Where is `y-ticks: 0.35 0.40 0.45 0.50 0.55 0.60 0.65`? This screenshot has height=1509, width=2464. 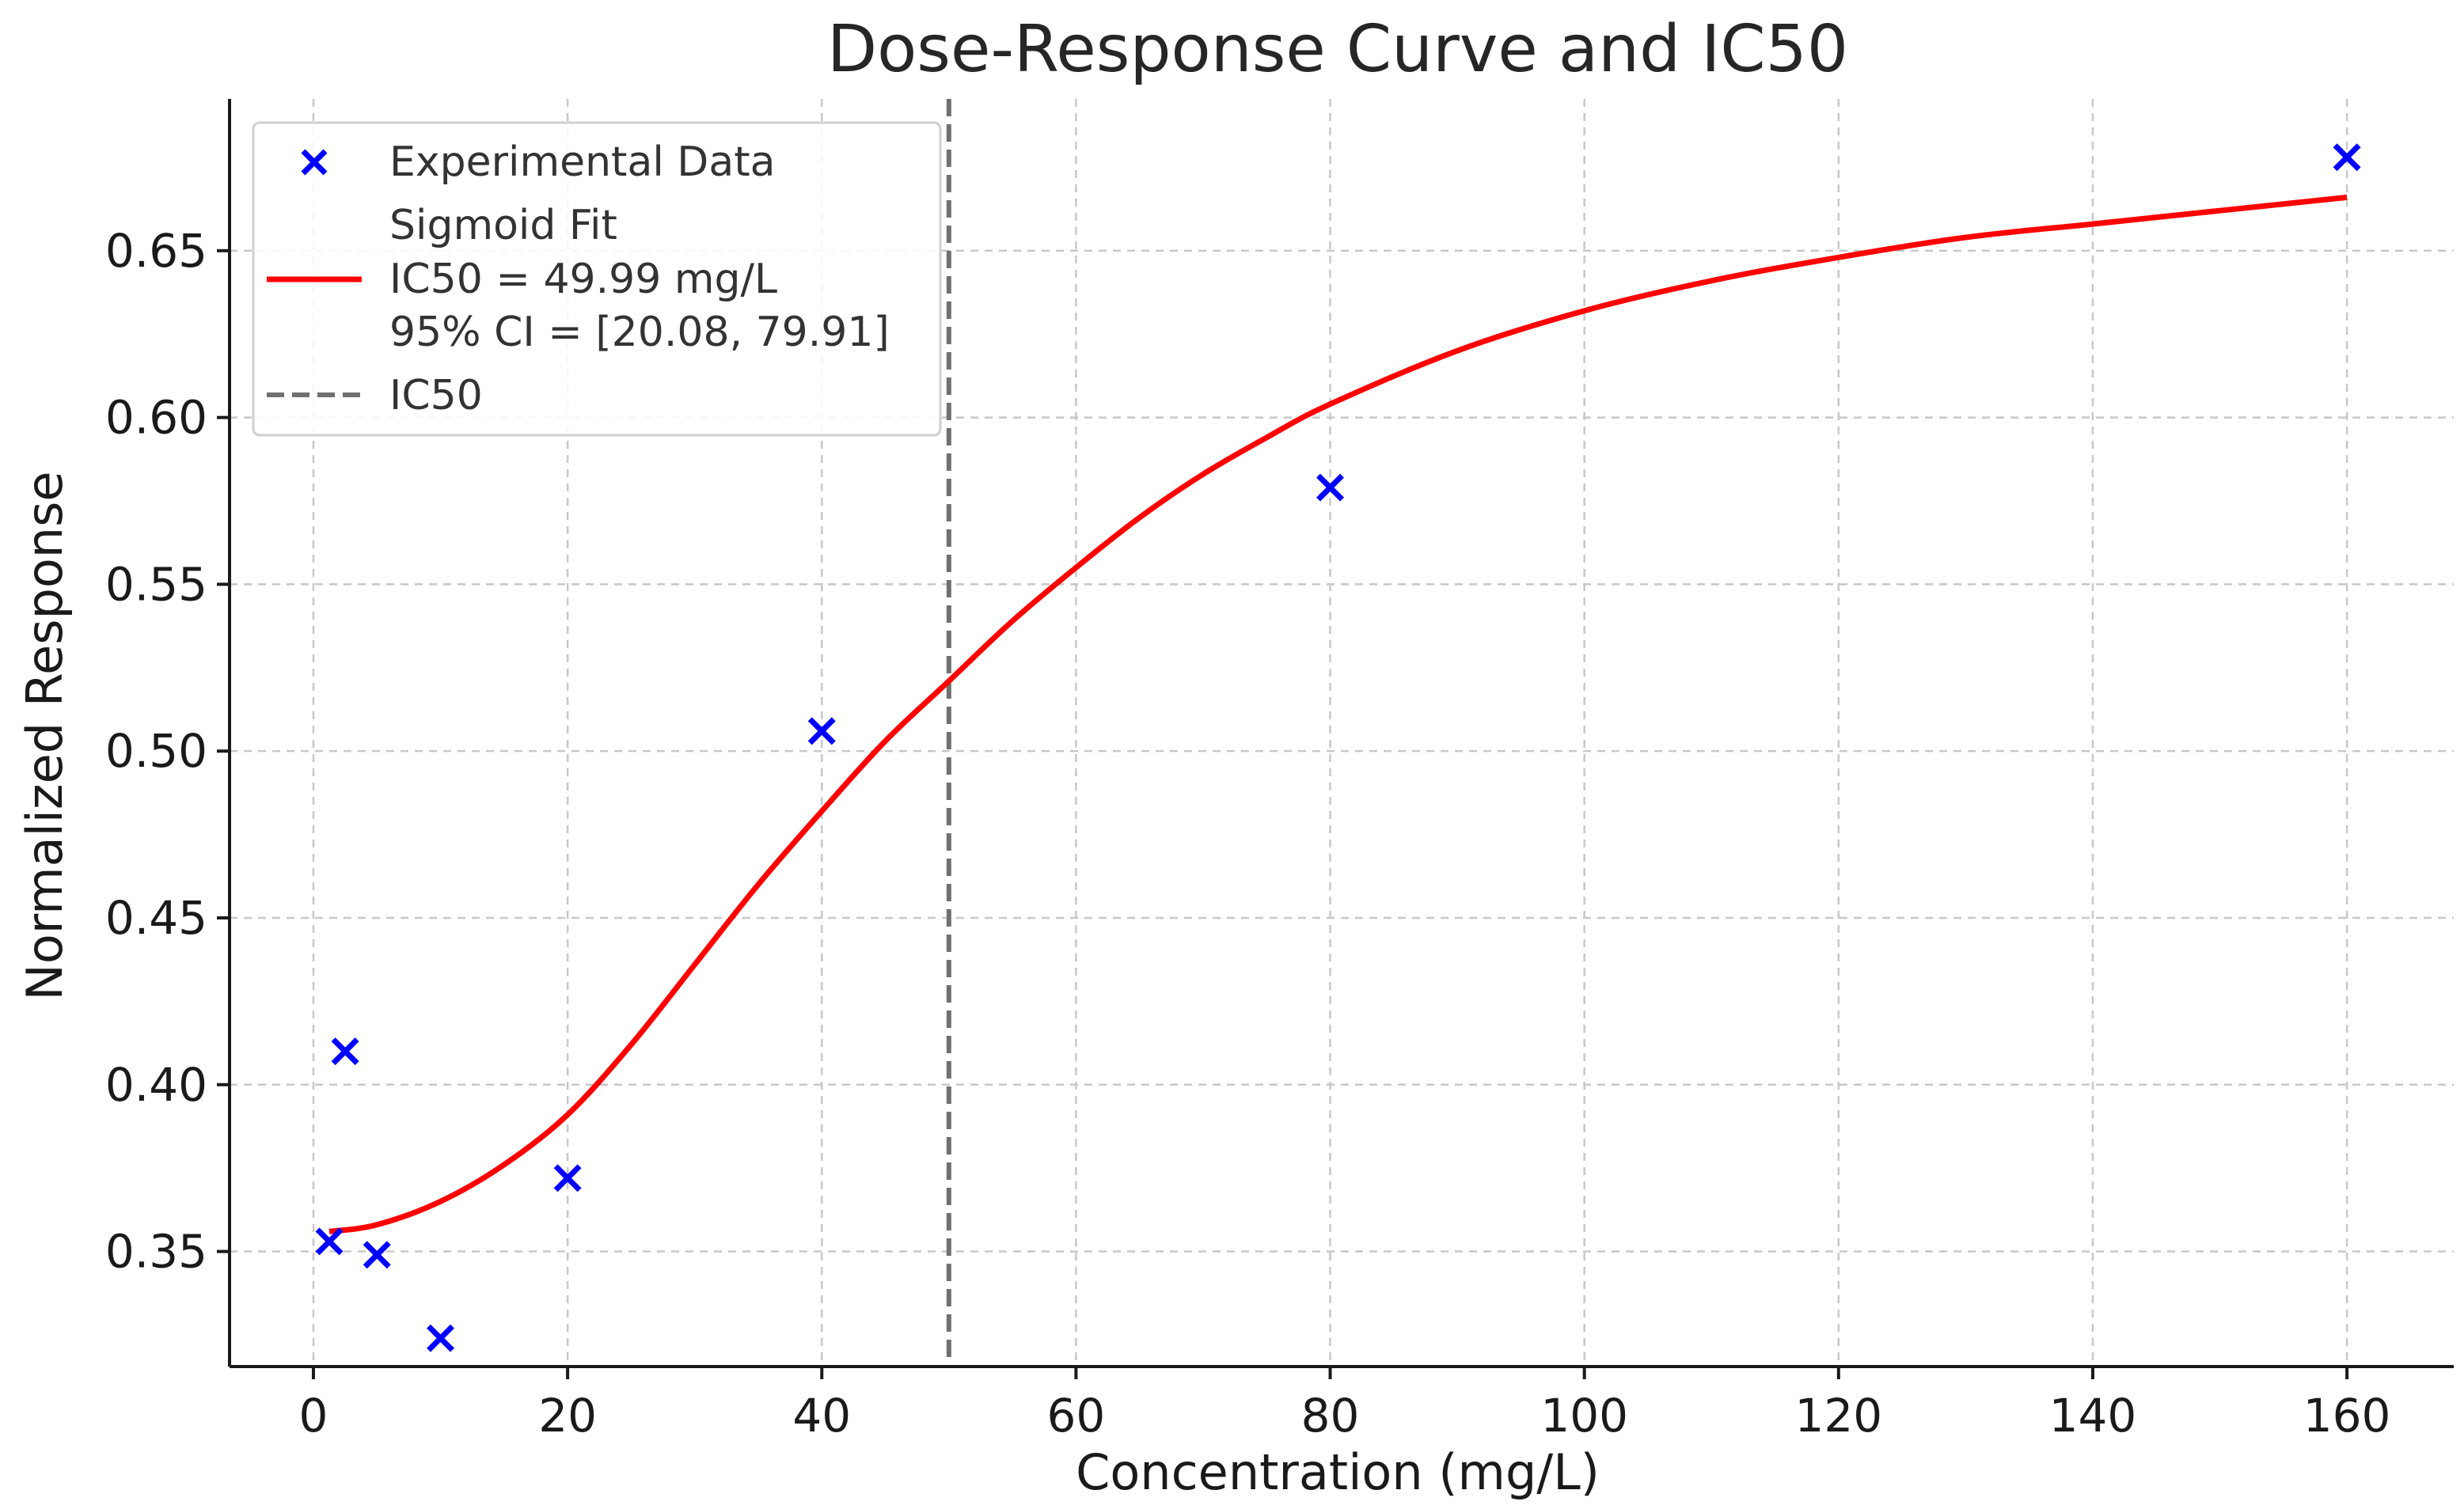
y-ticks: 0.35 0.40 0.45 0.50 0.55 0.60 0.65 is located at coordinates (167, 751).